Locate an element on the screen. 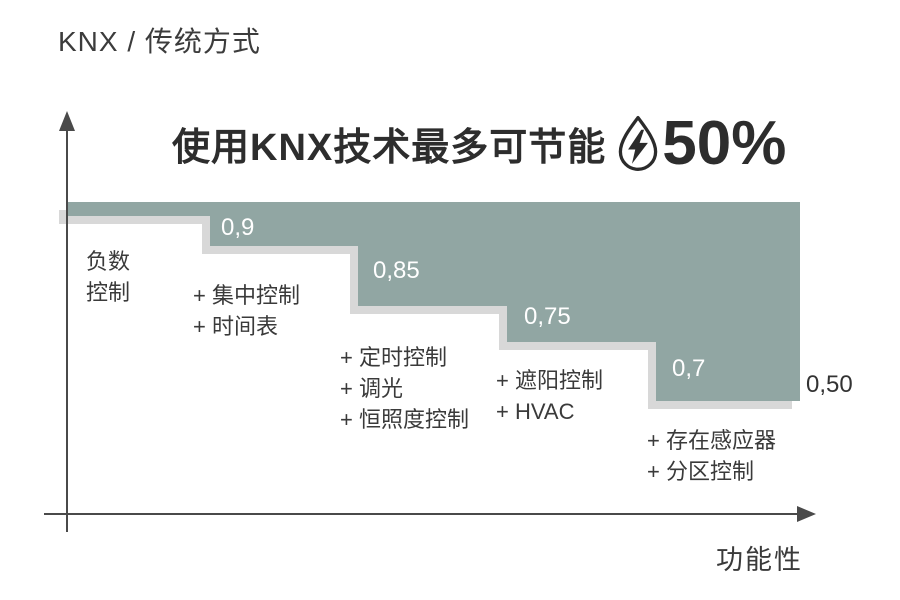 The width and height of the screenshot is (900, 600). step-functions-1: 负数 控制 is located at coordinates (108, 277).